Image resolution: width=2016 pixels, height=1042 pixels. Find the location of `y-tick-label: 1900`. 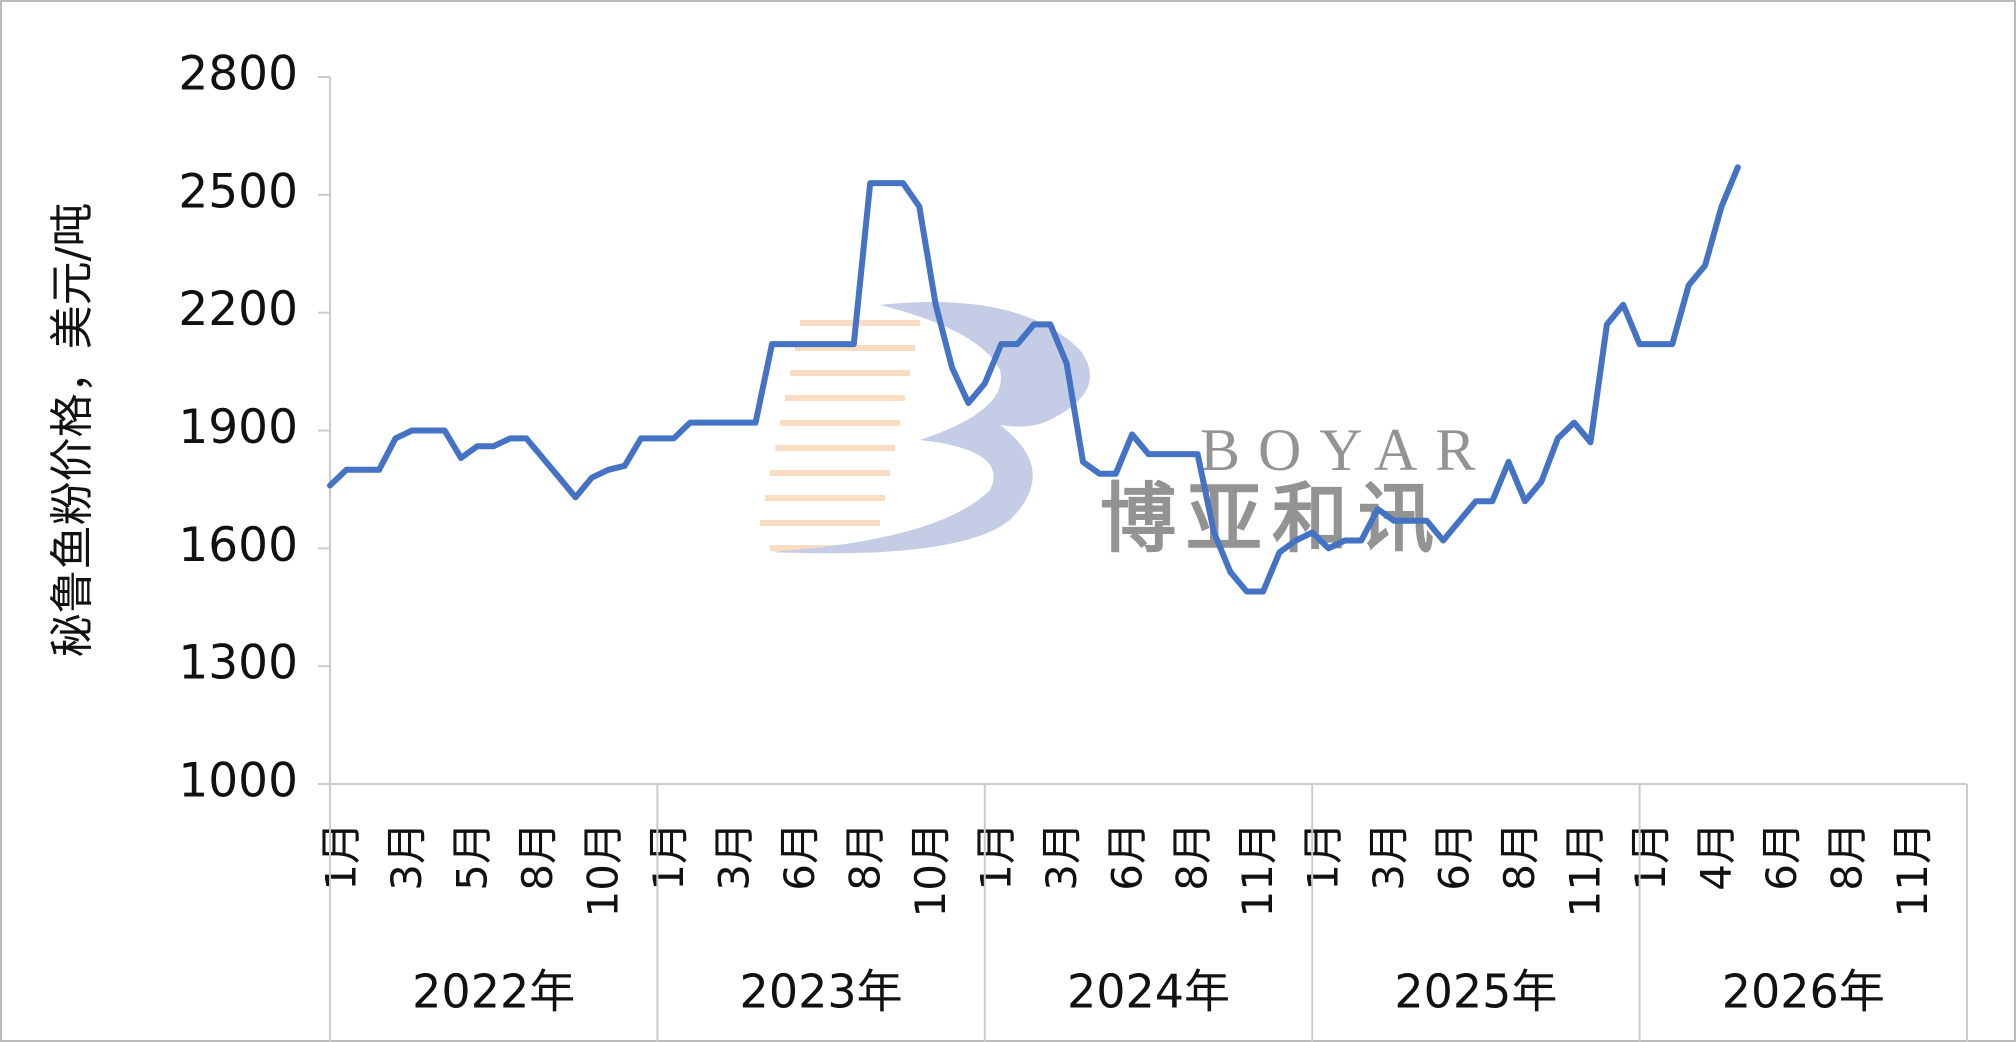

y-tick-label: 1900 is located at coordinates (238, 427).